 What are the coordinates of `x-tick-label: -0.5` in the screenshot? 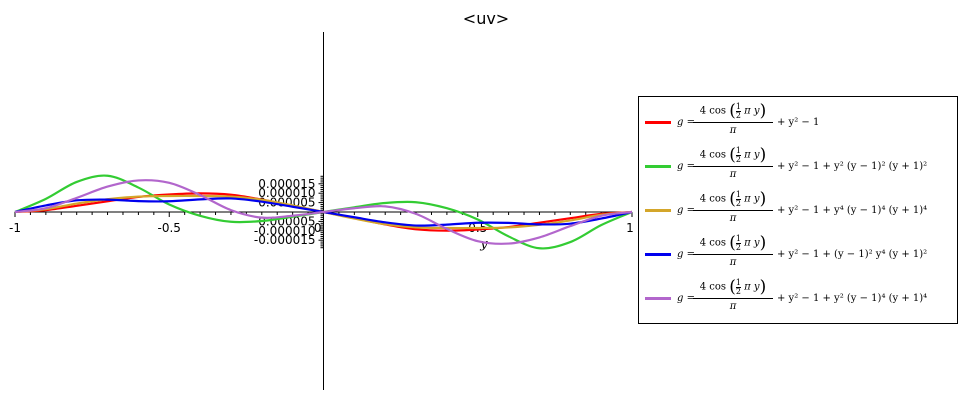 It's located at (169, 228).